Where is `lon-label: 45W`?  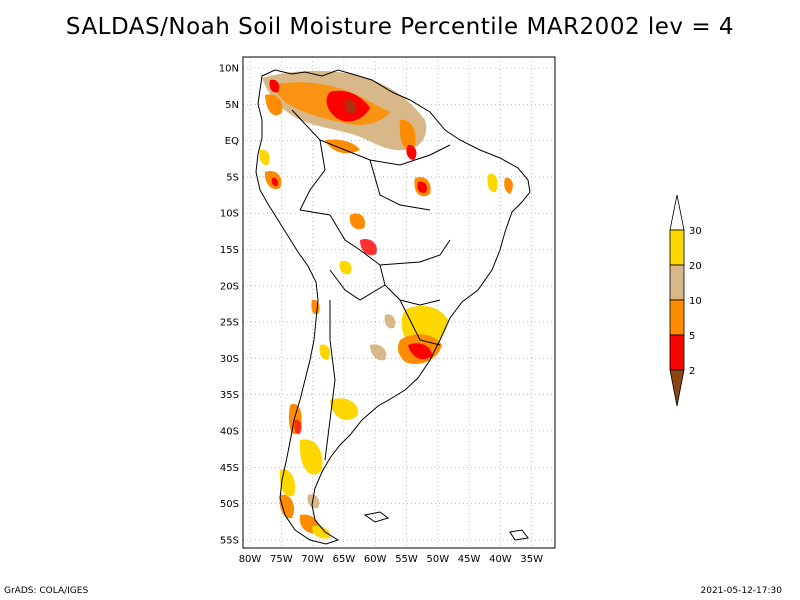
lon-label: 45W is located at coordinates (469, 559).